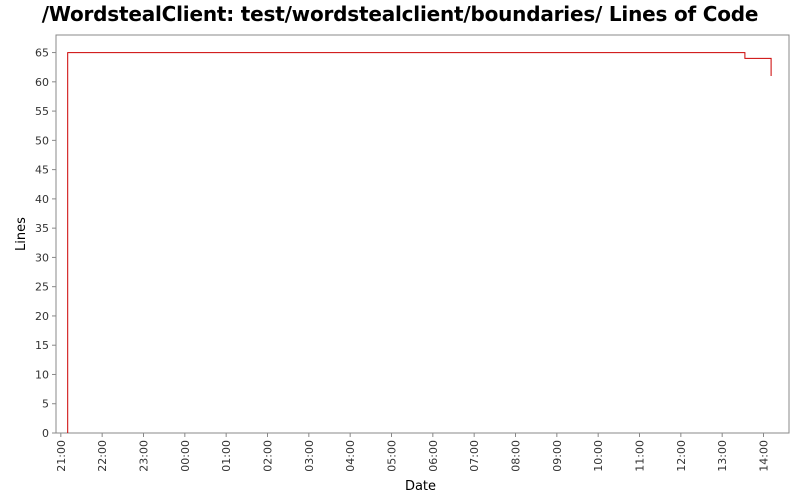 The width and height of the screenshot is (800, 500). What do you see at coordinates (598, 456) in the screenshot?
I see `x-tick-label: 10:00` at bounding box center [598, 456].